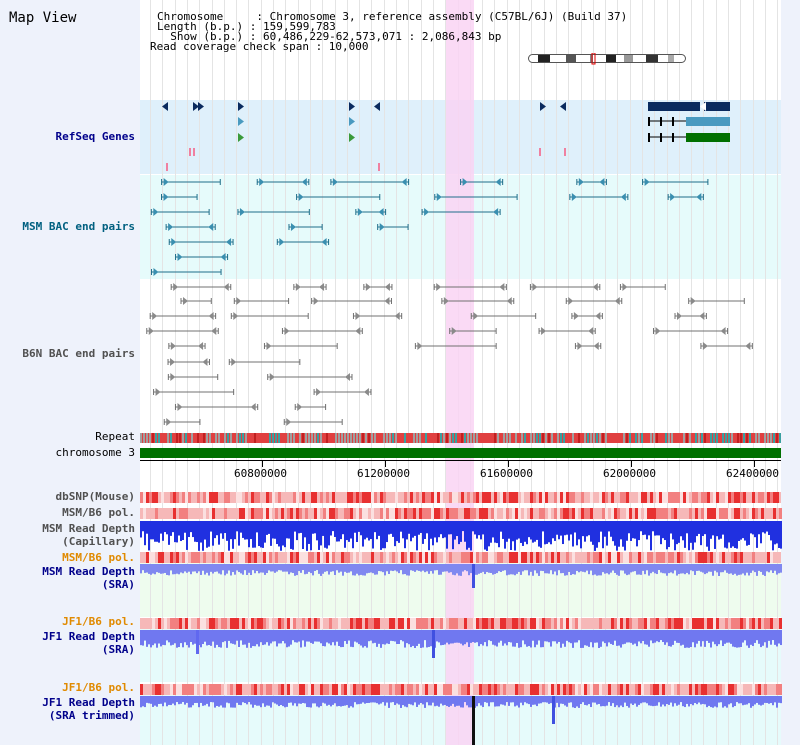  What do you see at coordinates (88, 528) in the screenshot?
I see `track-label-msm-depth-cap-1: MSM Read Depth` at bounding box center [88, 528].